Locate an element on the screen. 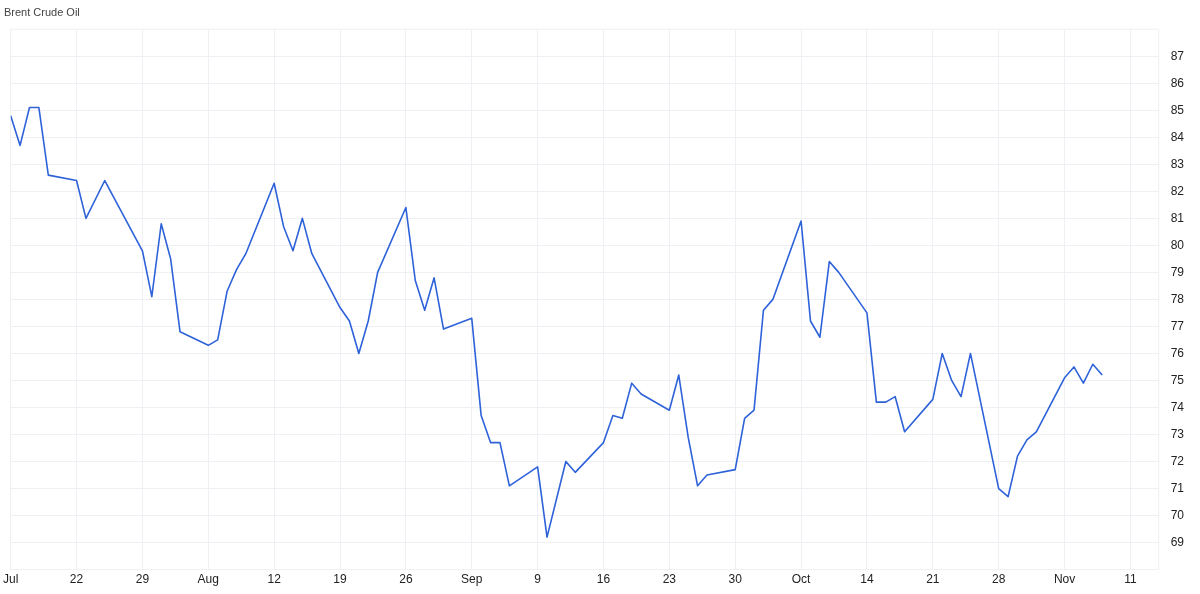 The width and height of the screenshot is (1200, 594). y-tick-label: 71 is located at coordinates (1177, 487).